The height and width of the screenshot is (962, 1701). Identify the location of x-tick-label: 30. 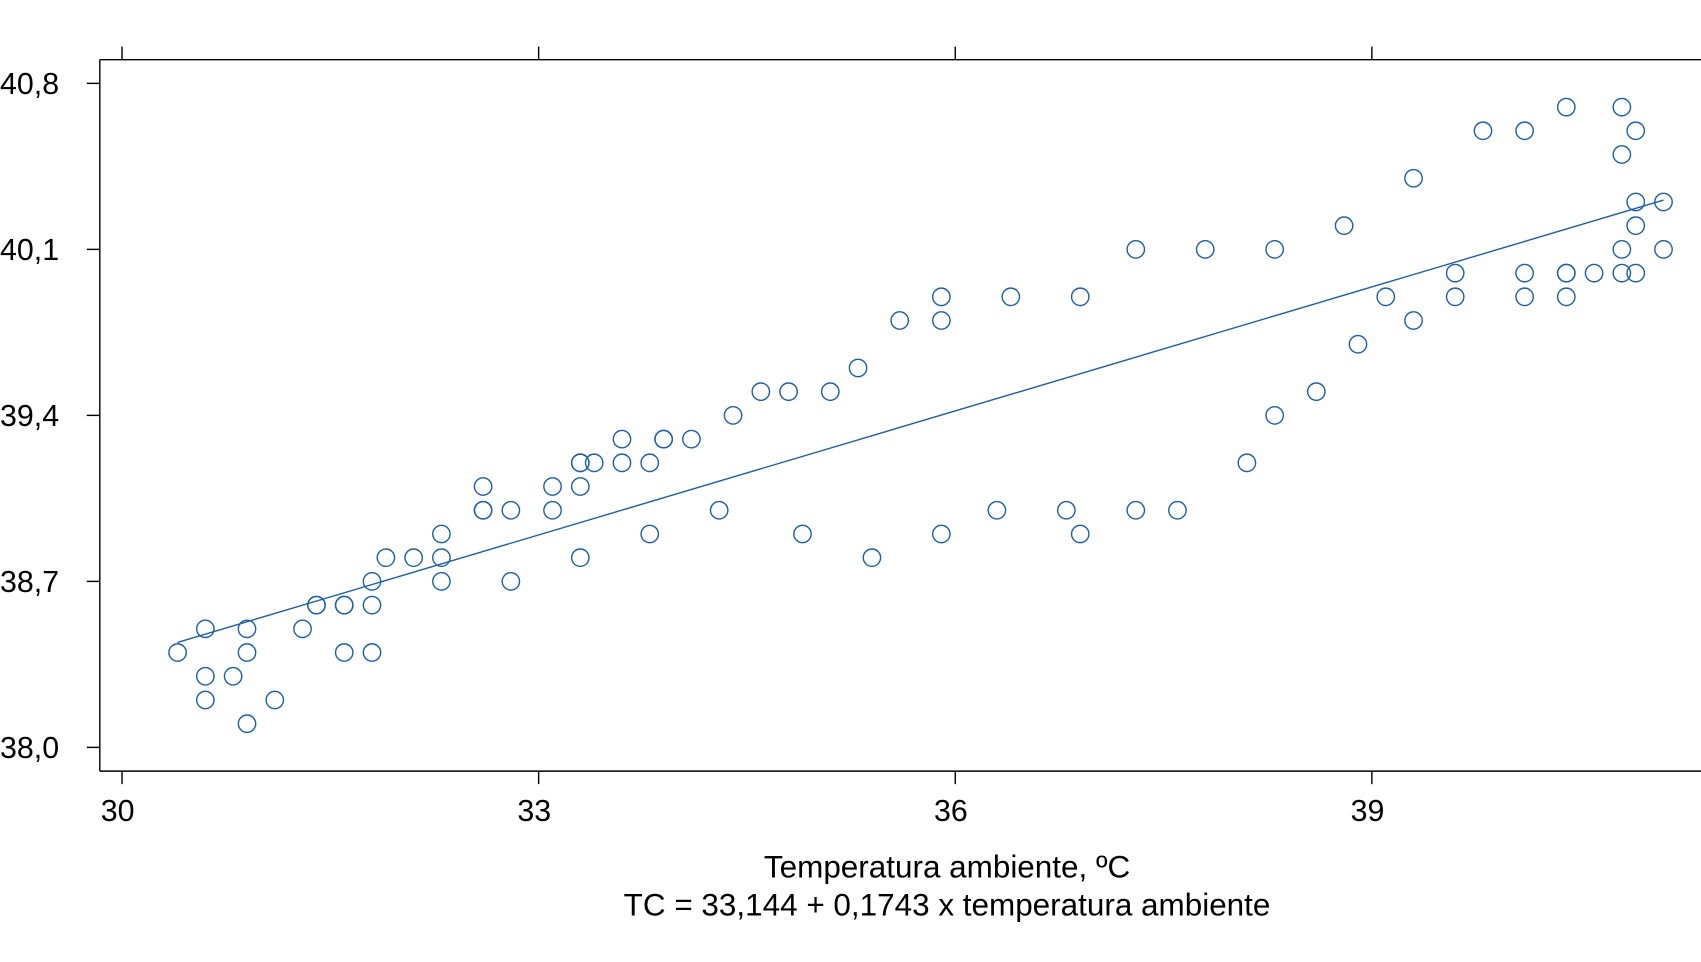
(118, 811).